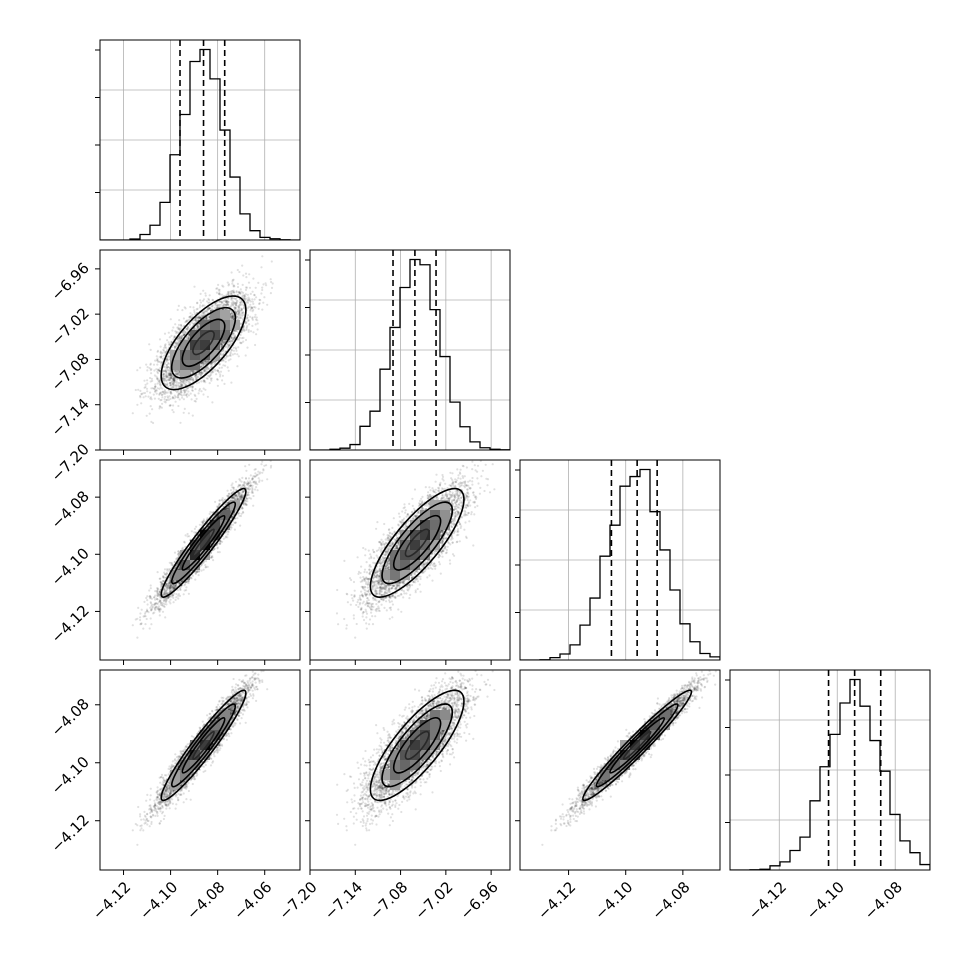 The height and width of the screenshot is (970, 970). I want to click on y-tick-label: −7.20, so click(70, 462).